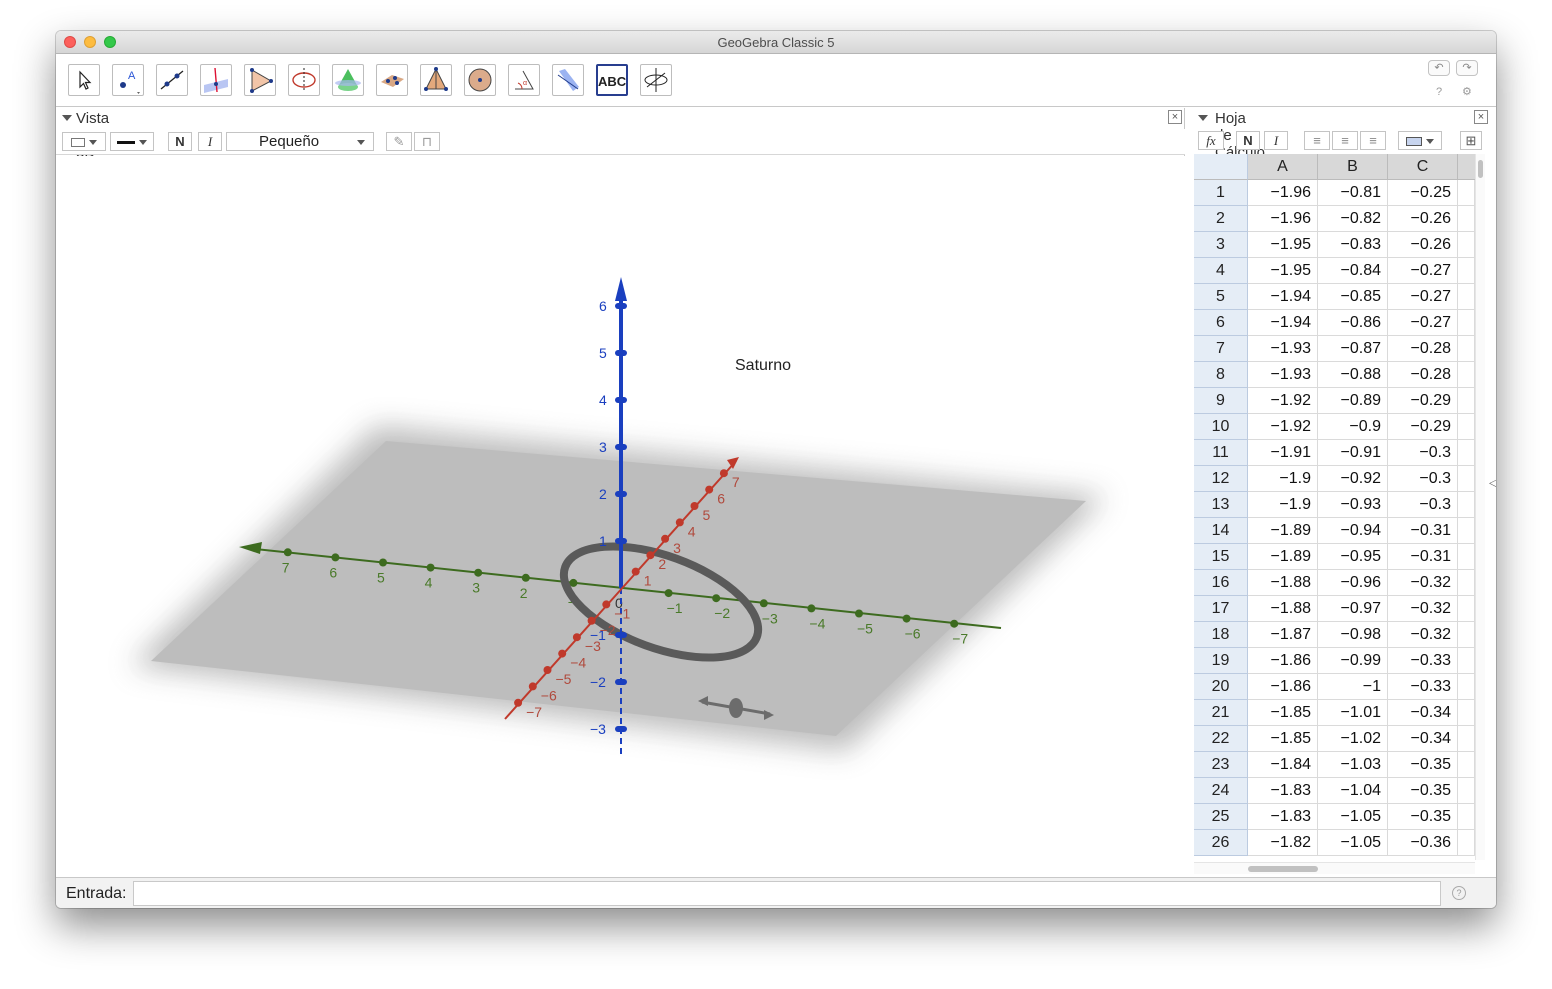  I want to click on cell-a11: −1.91, so click(1283, 453).